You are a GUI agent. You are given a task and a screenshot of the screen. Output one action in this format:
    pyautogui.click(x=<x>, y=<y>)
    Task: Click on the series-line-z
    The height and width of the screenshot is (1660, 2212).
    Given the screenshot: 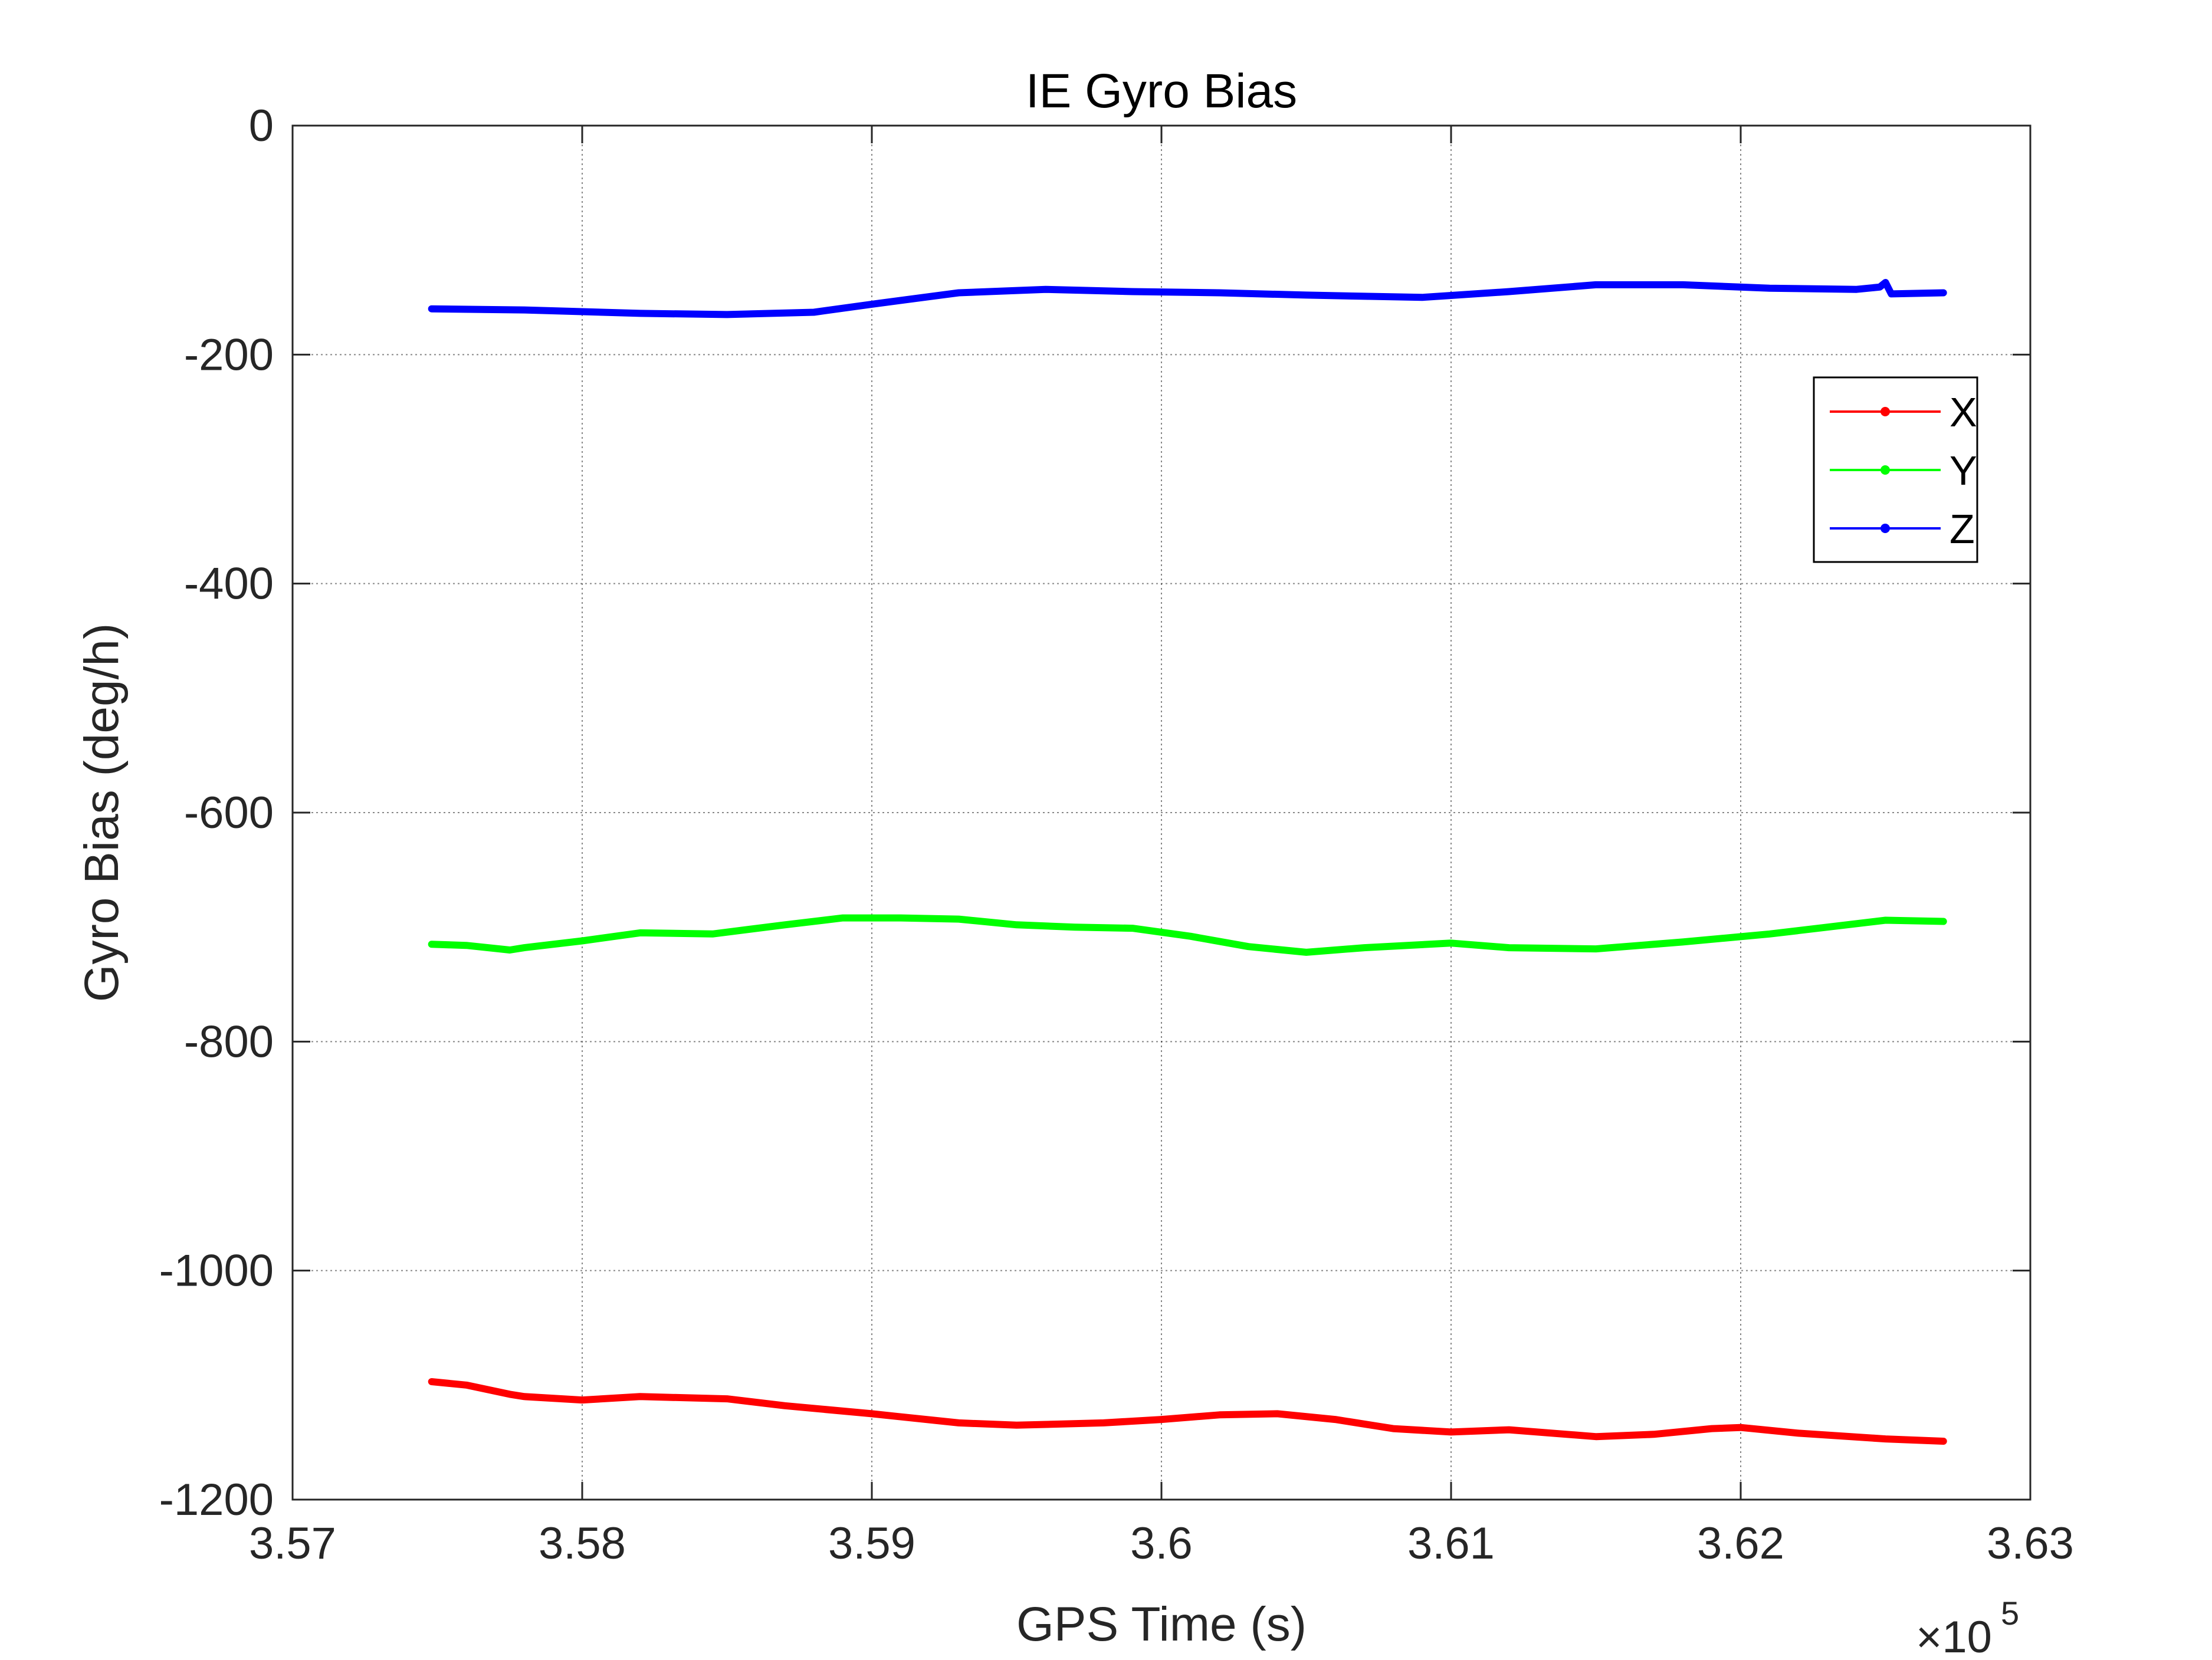 What is the action you would take?
    pyautogui.click(x=1187, y=298)
    